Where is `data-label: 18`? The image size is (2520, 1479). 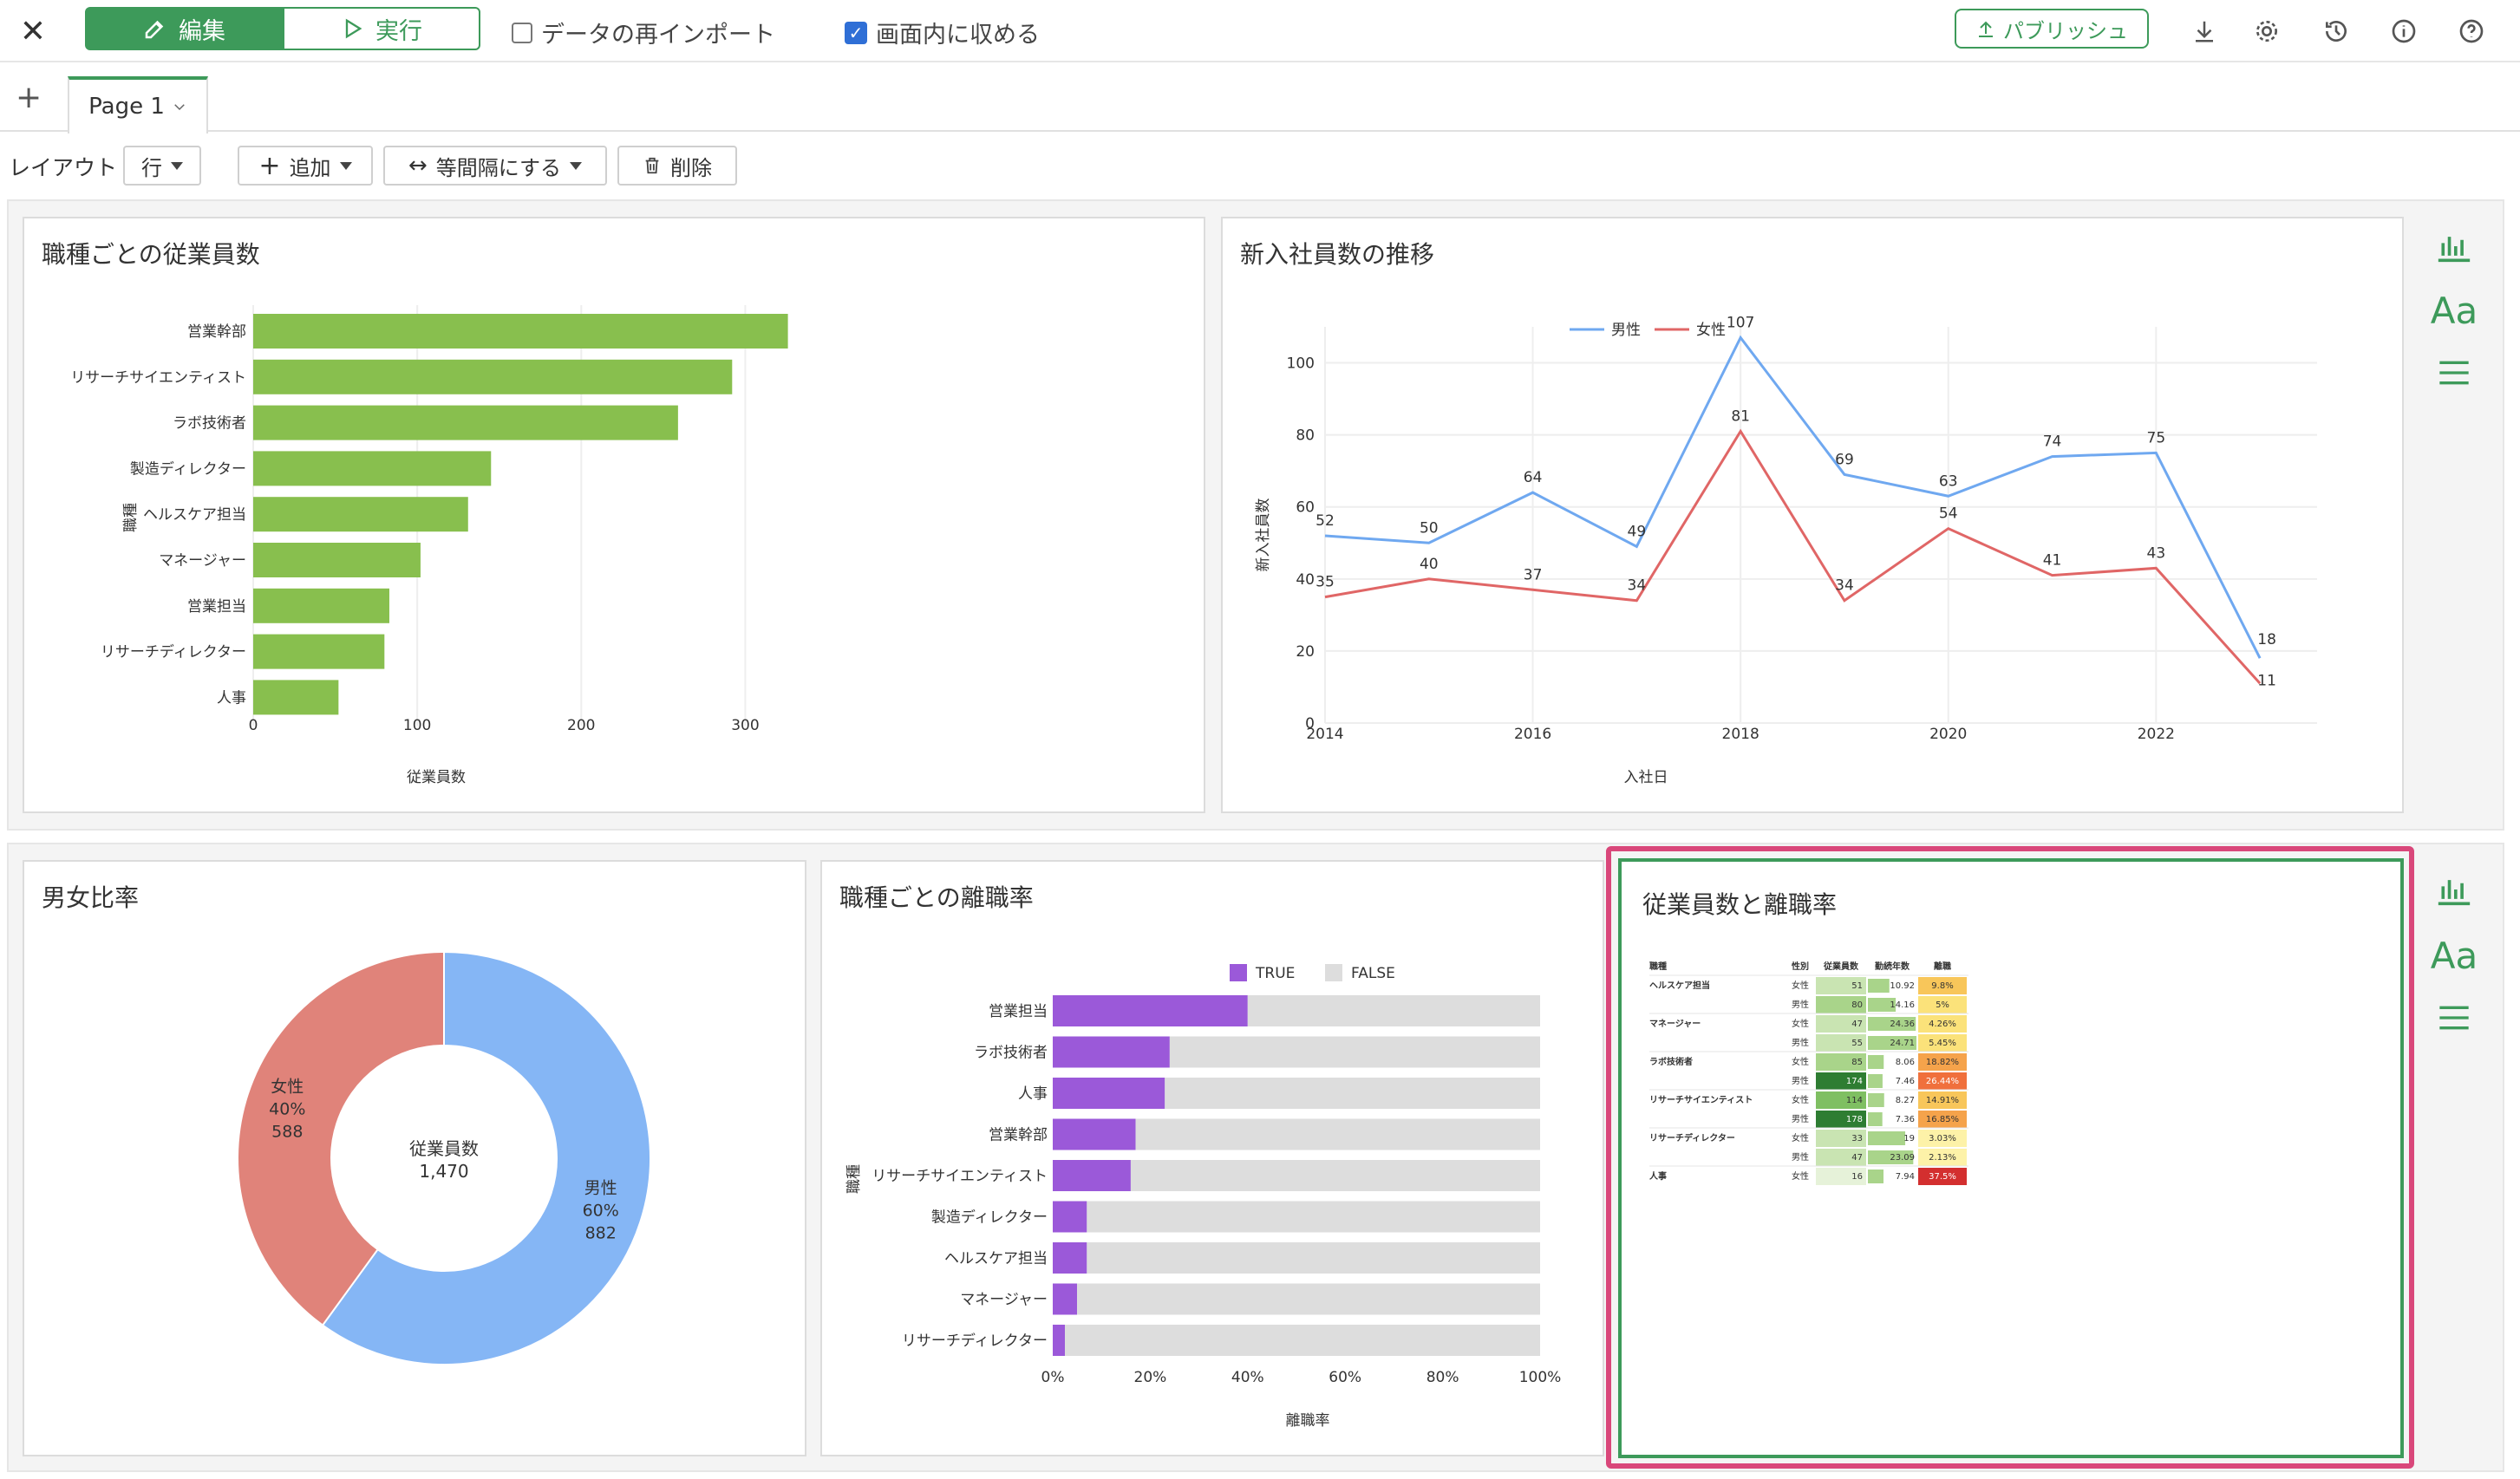
data-label: 18 is located at coordinates (2266, 640).